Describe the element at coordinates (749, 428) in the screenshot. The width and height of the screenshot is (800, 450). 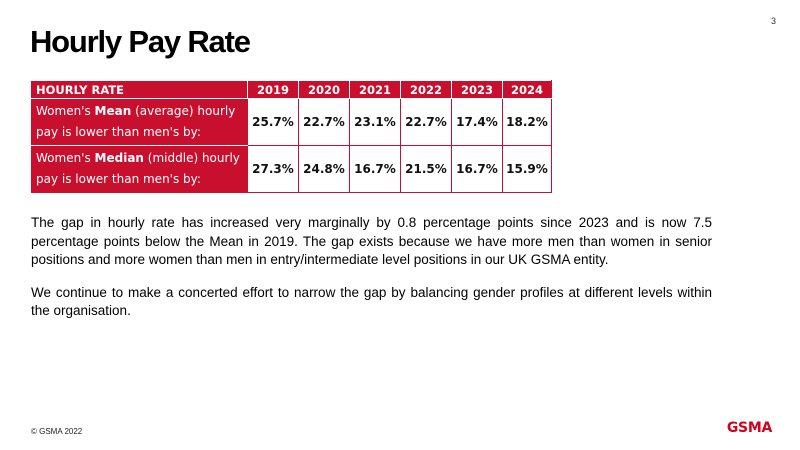
I see `gsma-logo: GSMA` at that location.